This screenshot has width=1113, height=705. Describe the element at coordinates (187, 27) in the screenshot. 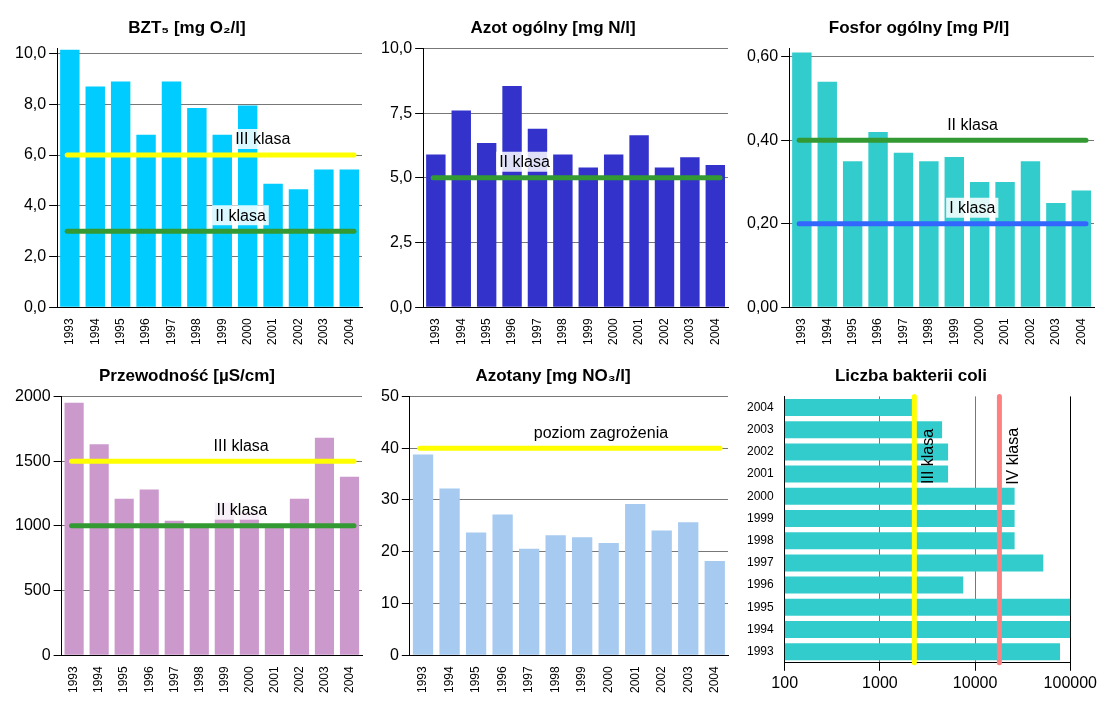

I see `chart-title: BZT₅ [mg O₂/l]` at that location.